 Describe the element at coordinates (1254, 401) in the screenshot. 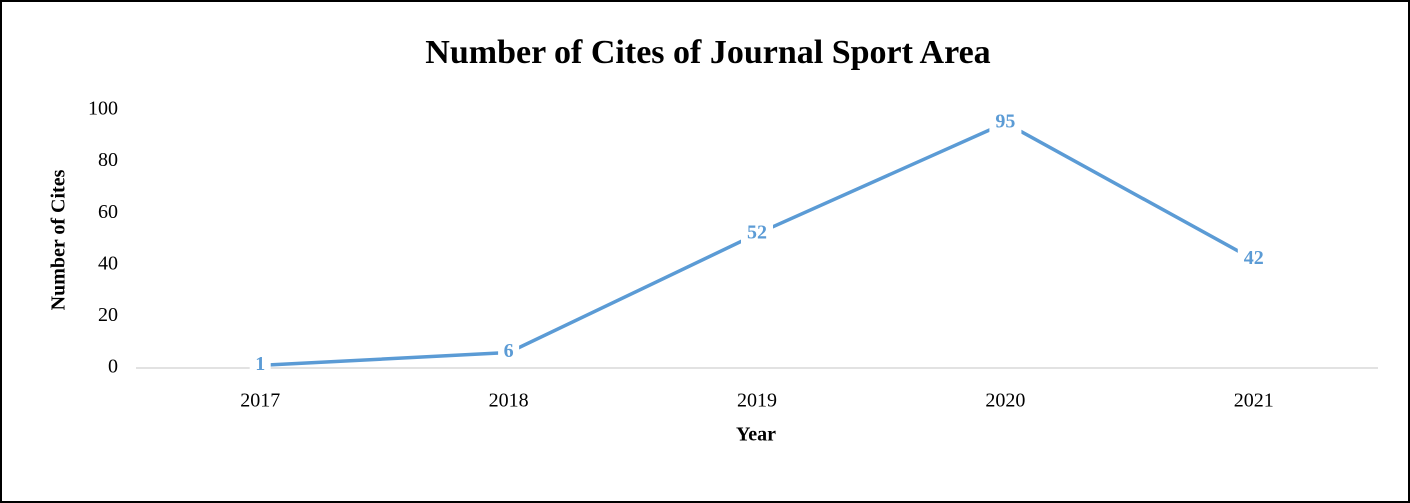

I see `x-tick-label: 2021` at that location.